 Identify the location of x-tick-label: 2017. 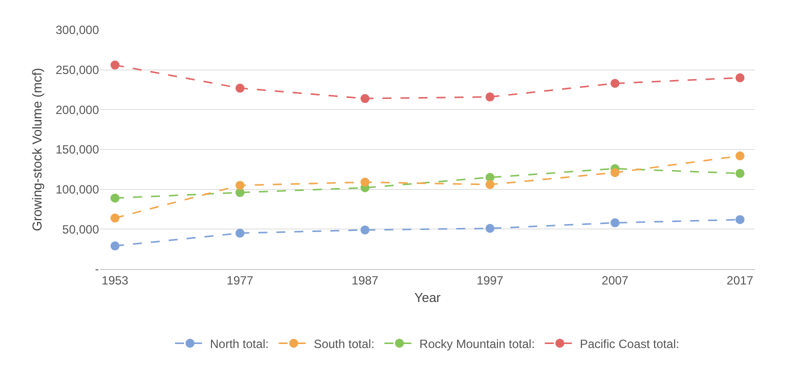
(740, 280).